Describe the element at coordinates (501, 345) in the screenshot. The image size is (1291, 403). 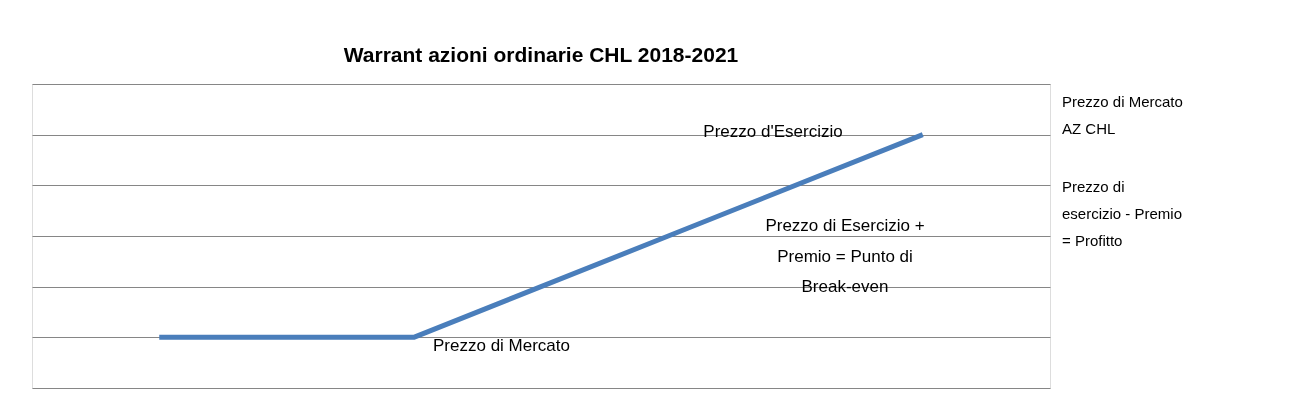
I see `annotation: Prezzo di Mercato` at that location.